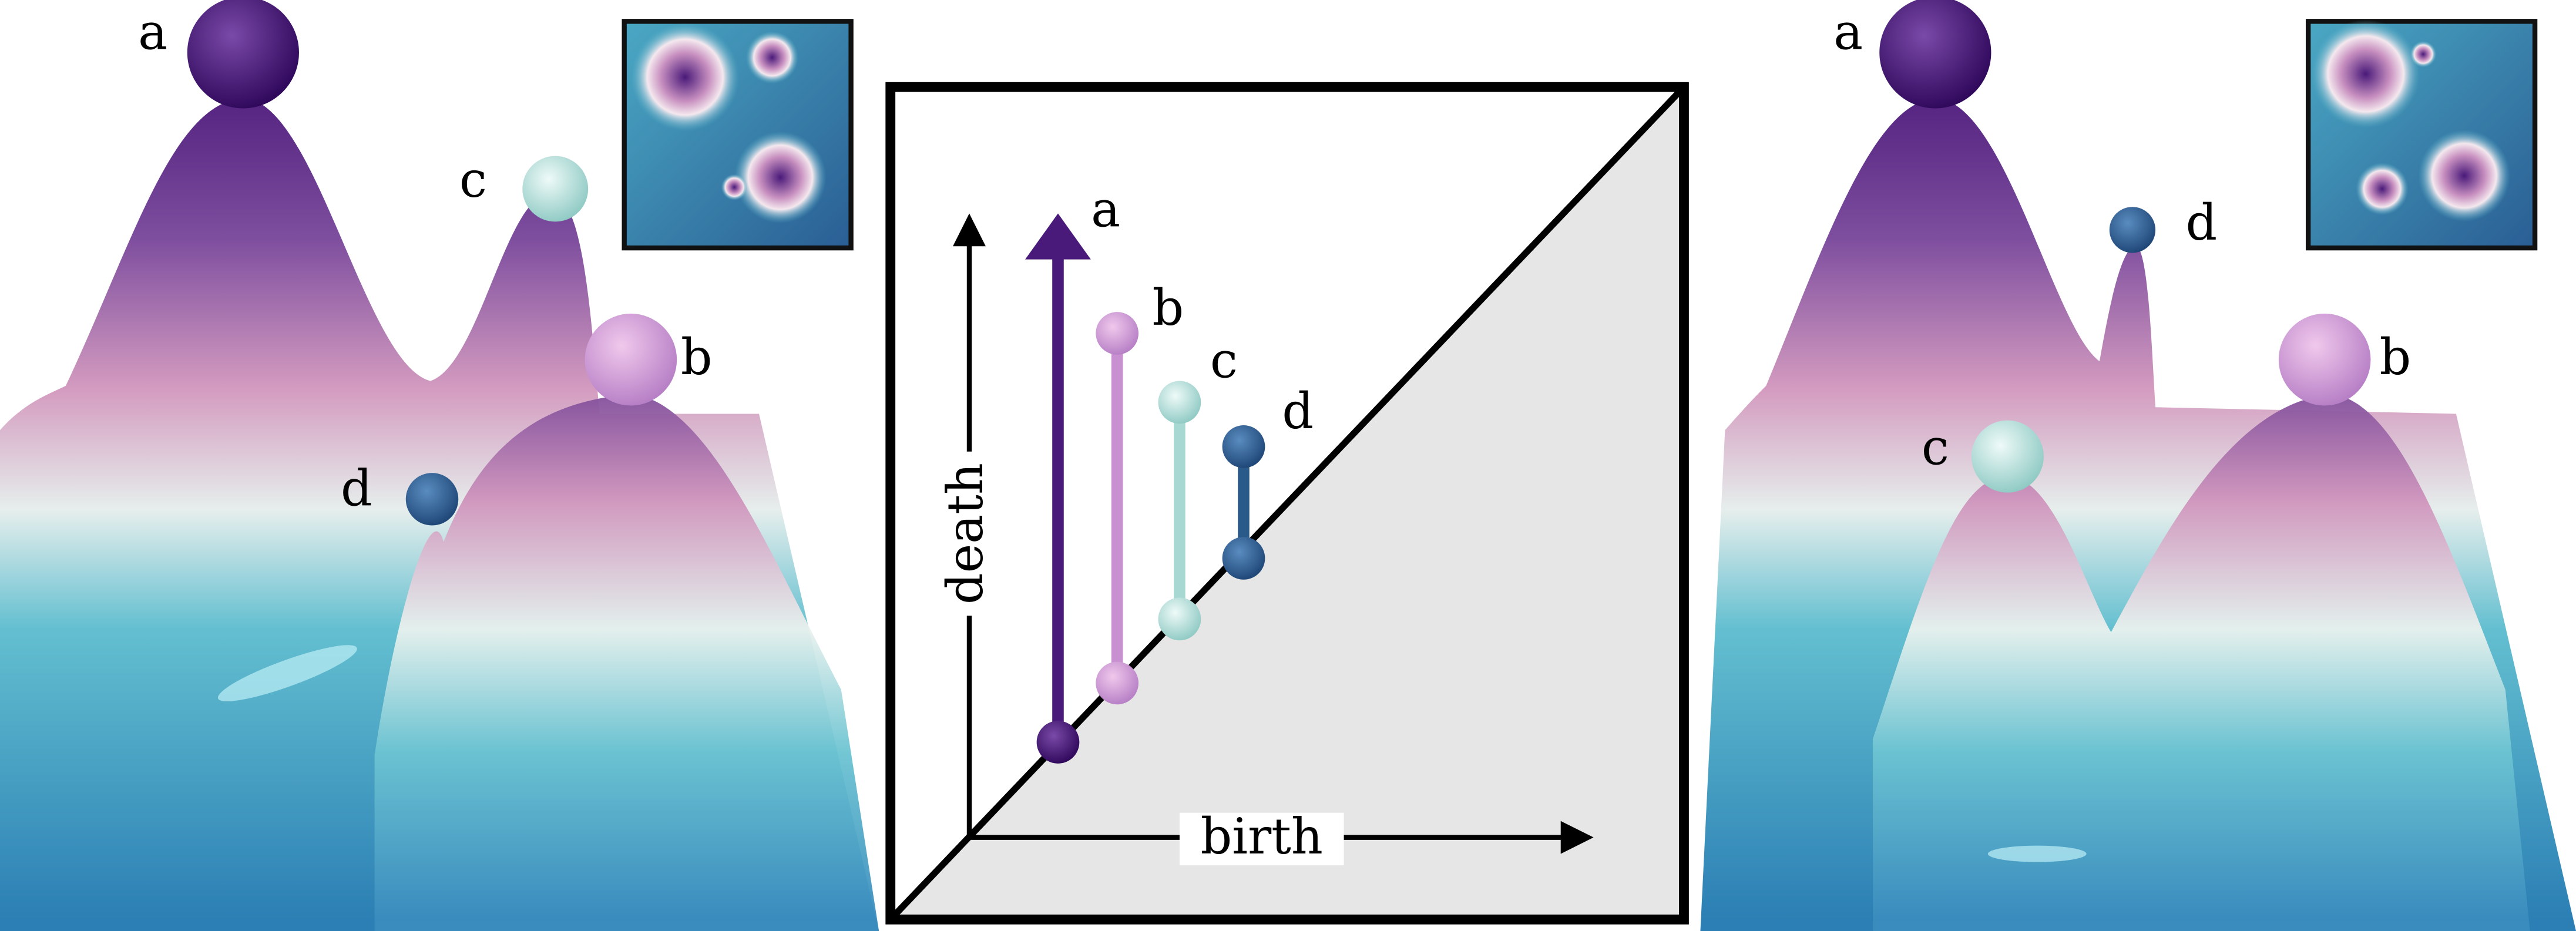 The width and height of the screenshot is (2576, 931). Describe the element at coordinates (1224, 360) in the screenshot. I see `pair-label: c` at that location.